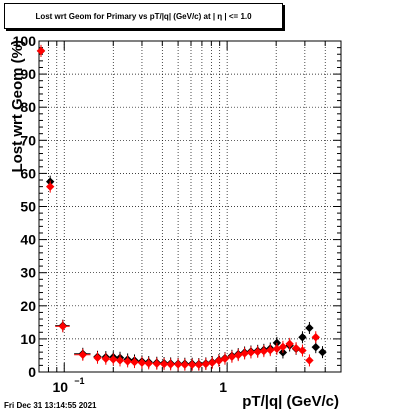  I want to click on y-axis-label: Lost wrt Geom (%), so click(17, 106).